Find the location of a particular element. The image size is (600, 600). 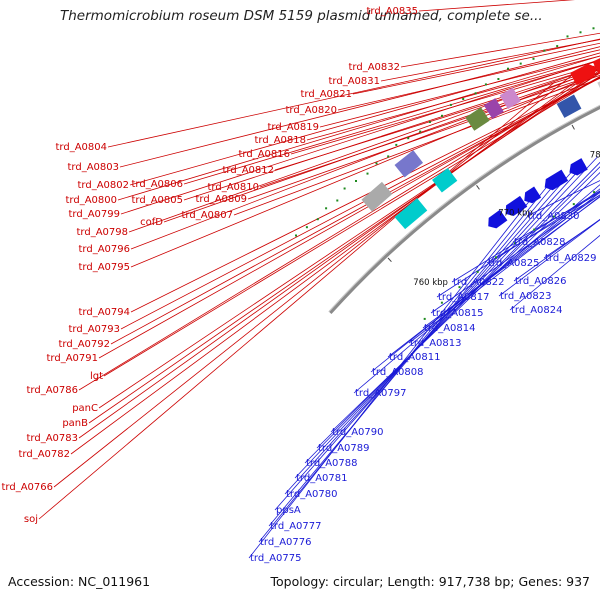

reverse-gene-label: trd_A0825 is located at coordinates (514, 263).